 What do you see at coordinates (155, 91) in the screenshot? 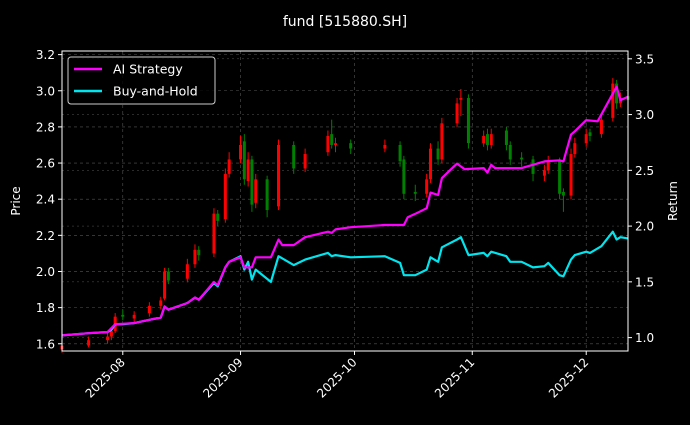
I see `legend-label-buy-and-hold: Buy-and-Hold` at bounding box center [155, 91].